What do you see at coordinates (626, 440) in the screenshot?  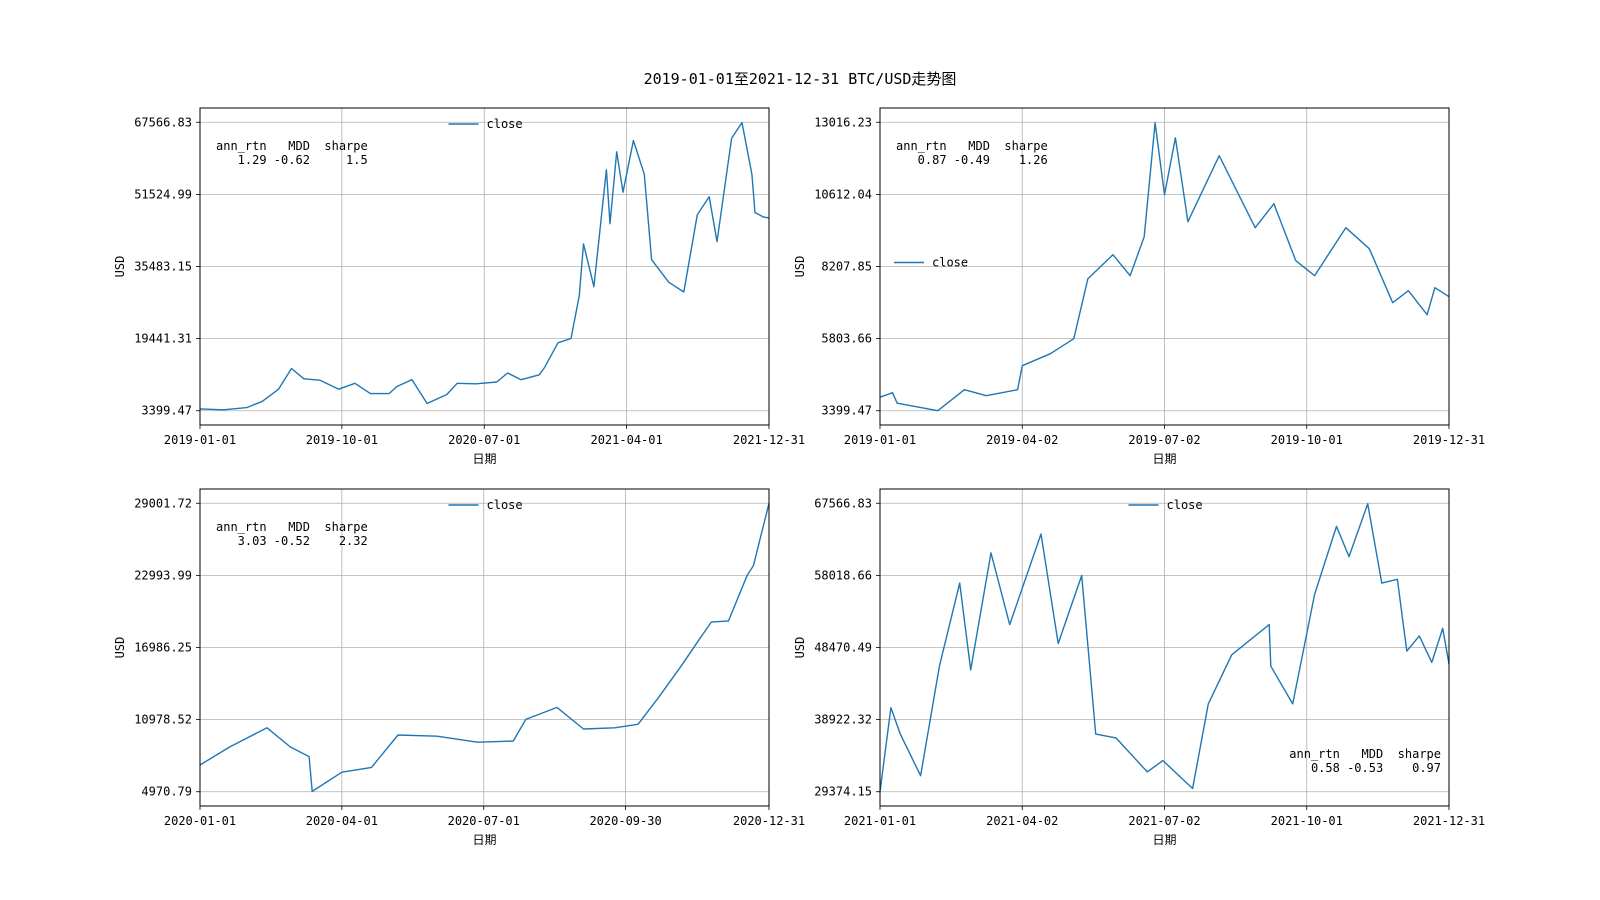 I see `x-tick-label: 2021-04-01` at bounding box center [626, 440].